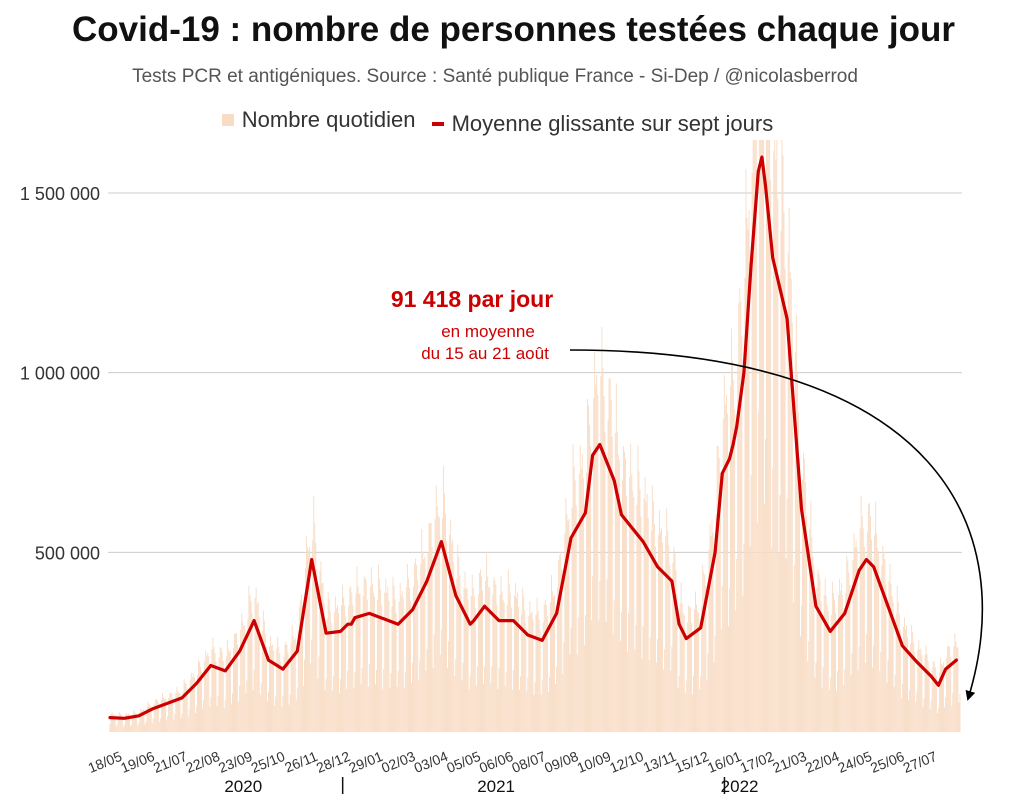 This screenshot has width=1027, height=802. Describe the element at coordinates (268, 762) in the screenshot. I see `x-tick-label: 25/10` at that location.